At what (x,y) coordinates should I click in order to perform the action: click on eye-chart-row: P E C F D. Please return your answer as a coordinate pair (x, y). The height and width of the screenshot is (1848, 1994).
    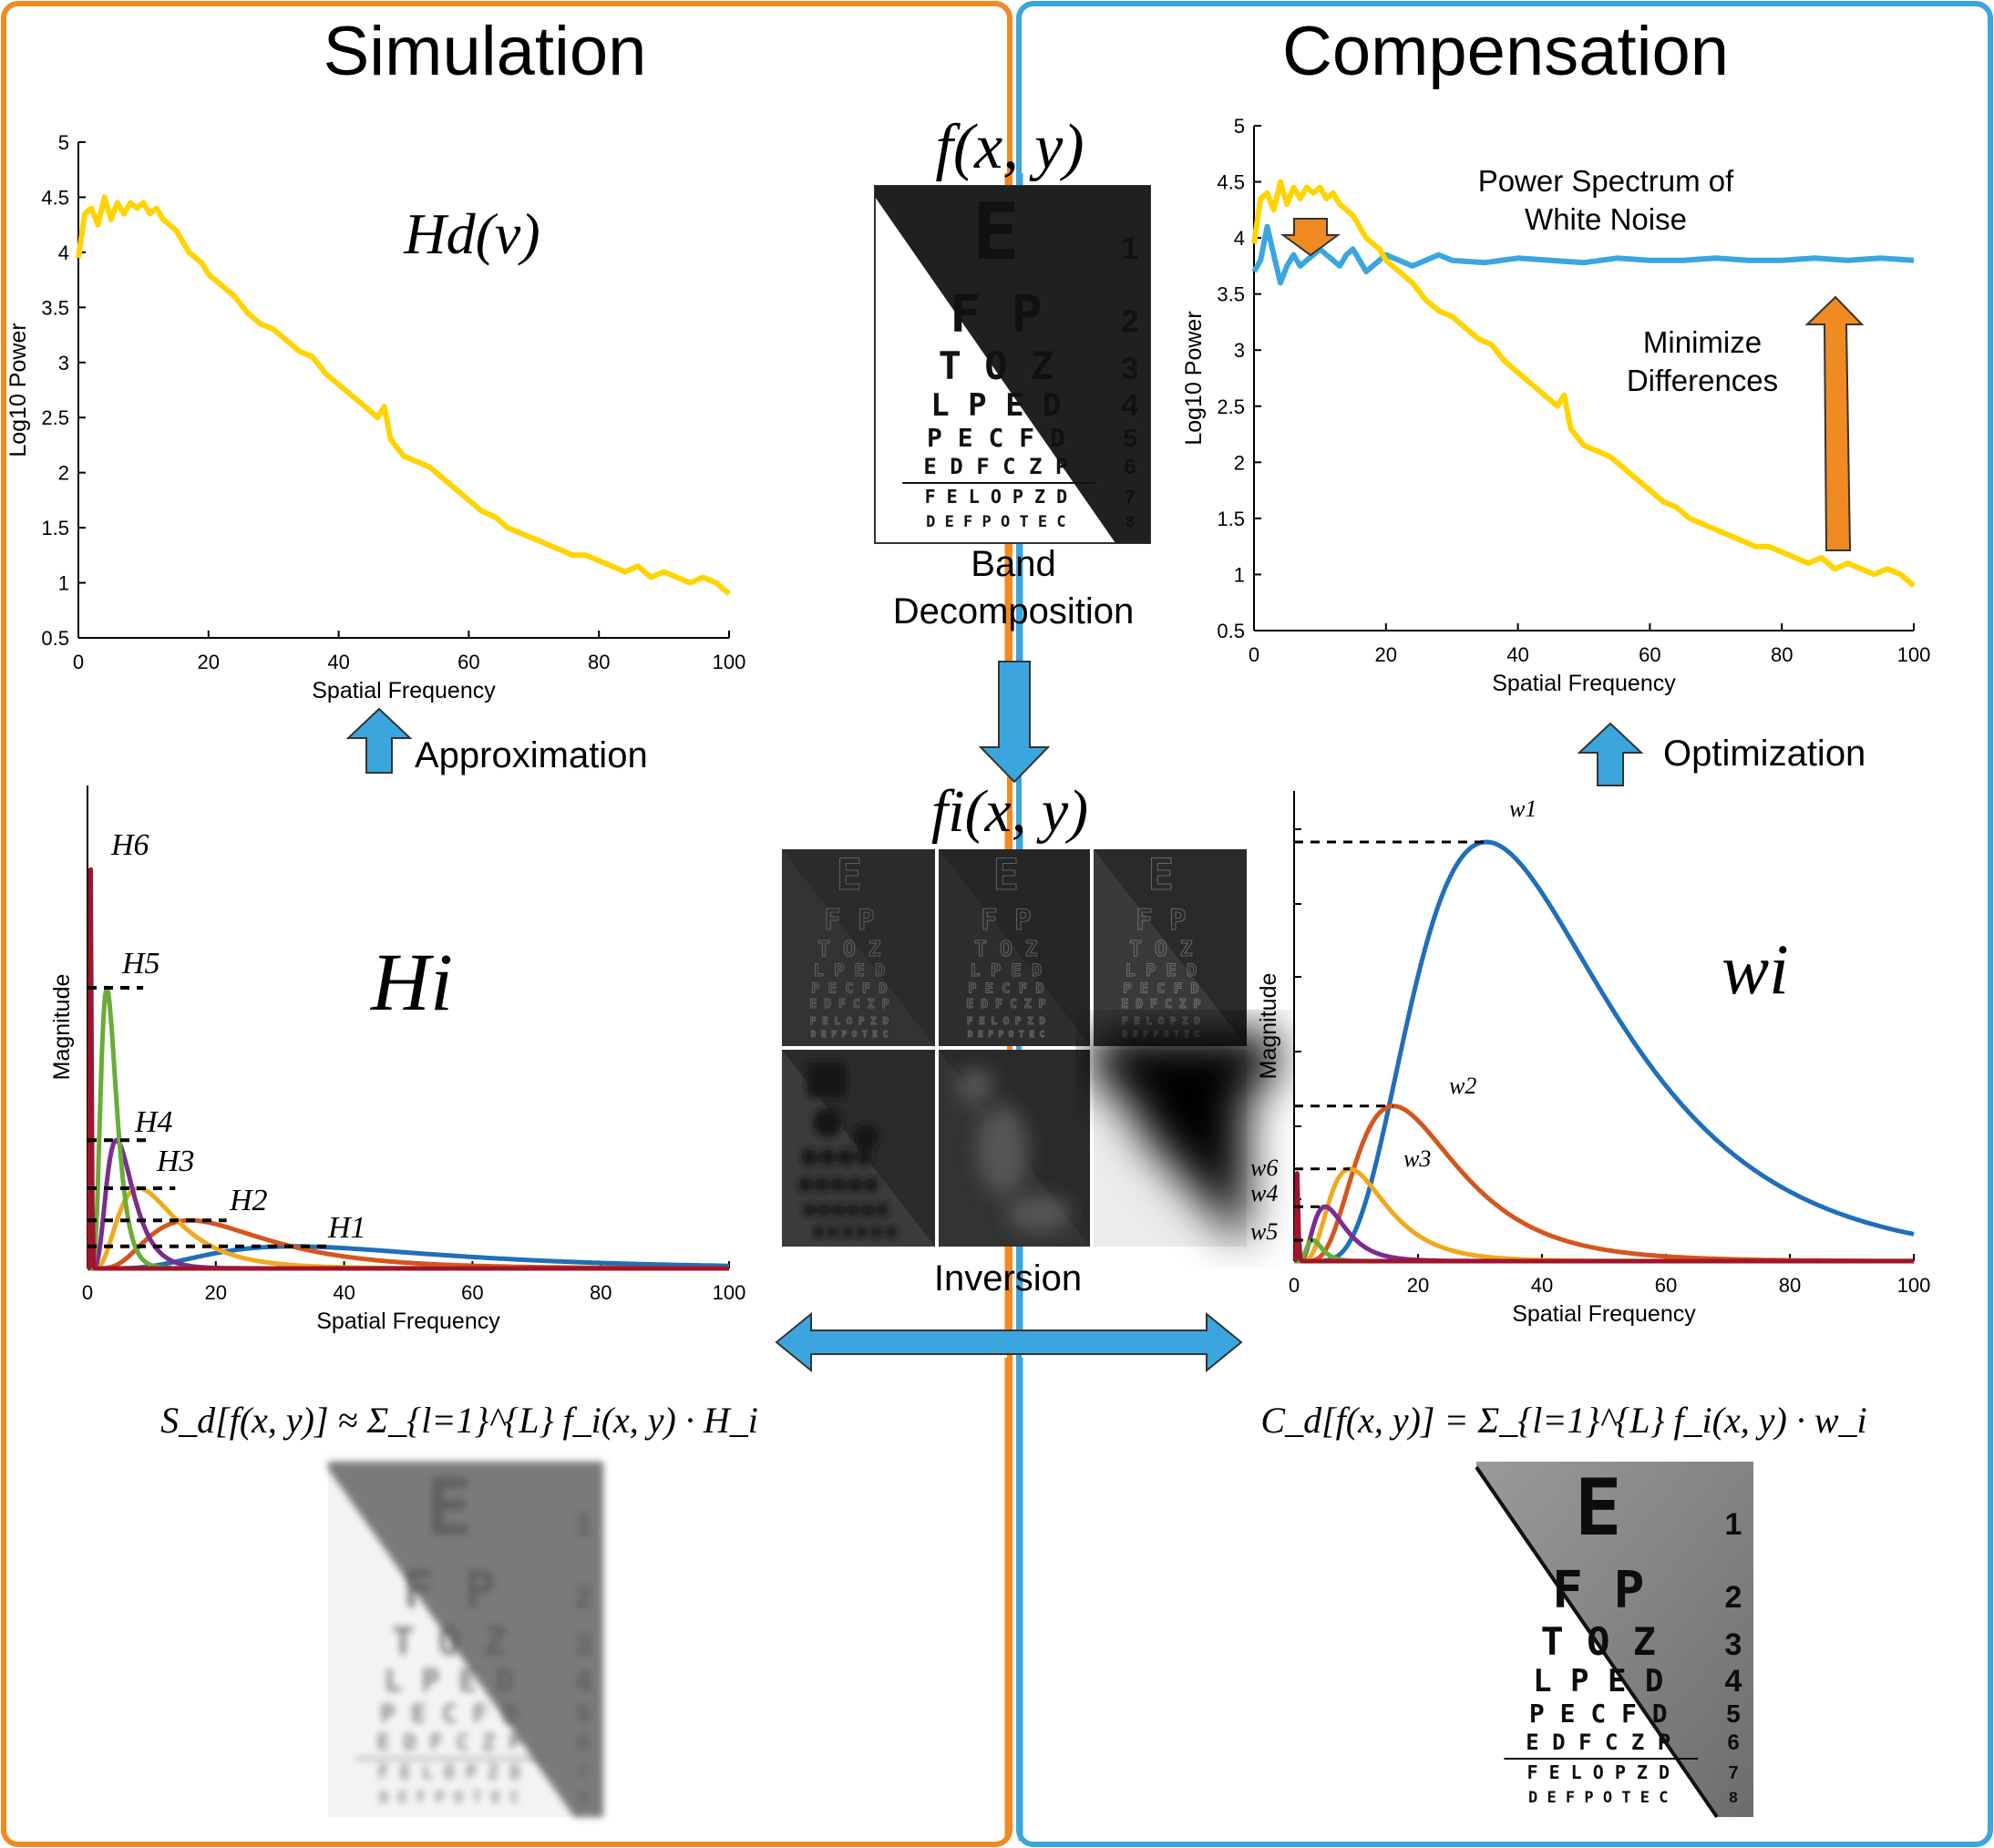
    Looking at the image, I should click on (996, 438).